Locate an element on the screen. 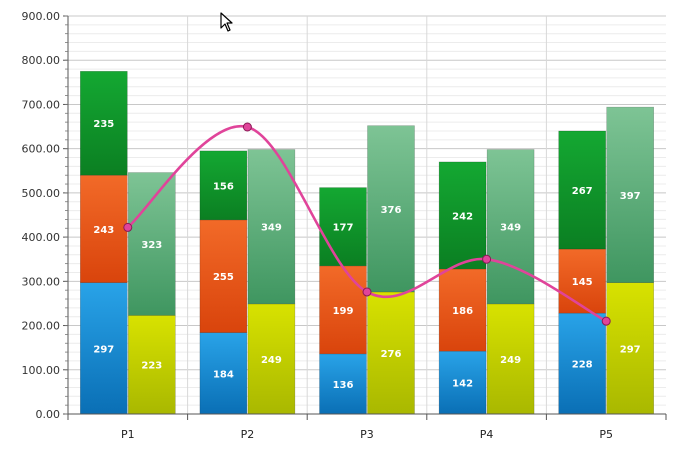 Image resolution: width=680 pixels, height=453 pixels. x-tick-label: P4 is located at coordinates (487, 434).